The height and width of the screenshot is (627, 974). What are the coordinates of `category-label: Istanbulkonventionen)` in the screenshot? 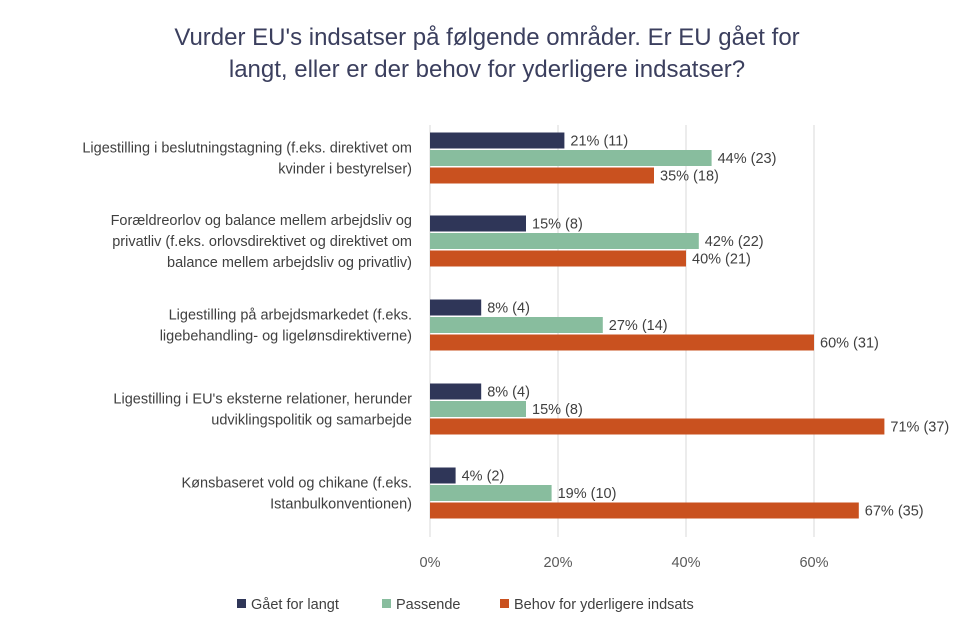 It's located at (341, 505).